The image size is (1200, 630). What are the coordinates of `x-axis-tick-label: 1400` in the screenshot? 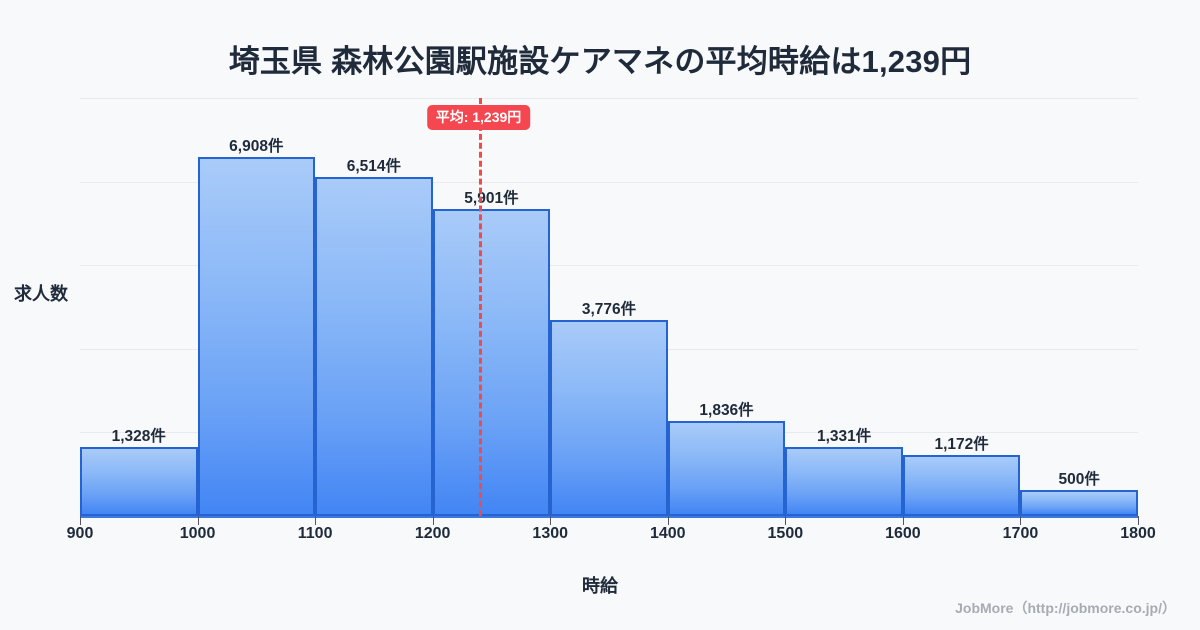 It's located at (667, 533).